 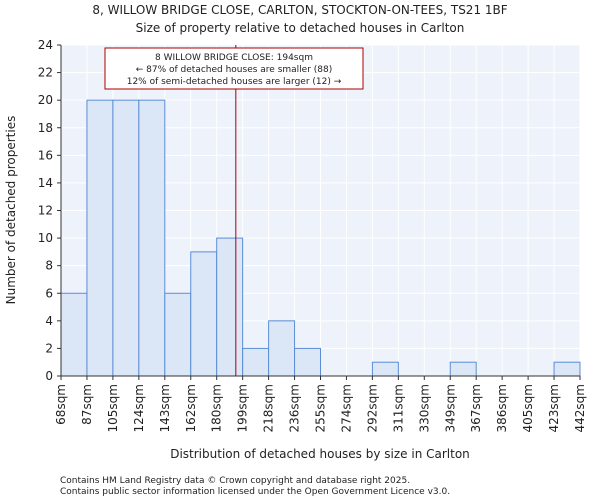 I want to click on x-tick-label: 292sqm, so click(x=372, y=408).